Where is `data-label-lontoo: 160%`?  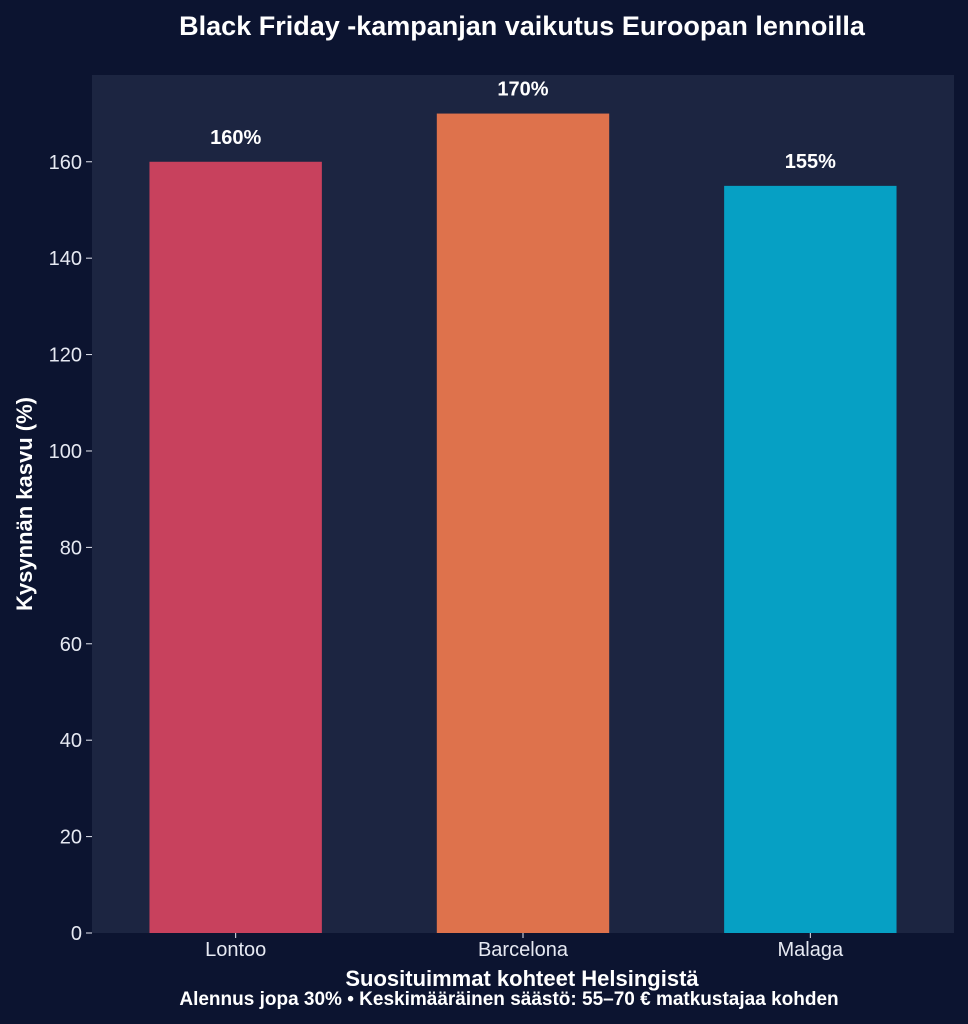
data-label-lontoo: 160% is located at coordinates (235, 138).